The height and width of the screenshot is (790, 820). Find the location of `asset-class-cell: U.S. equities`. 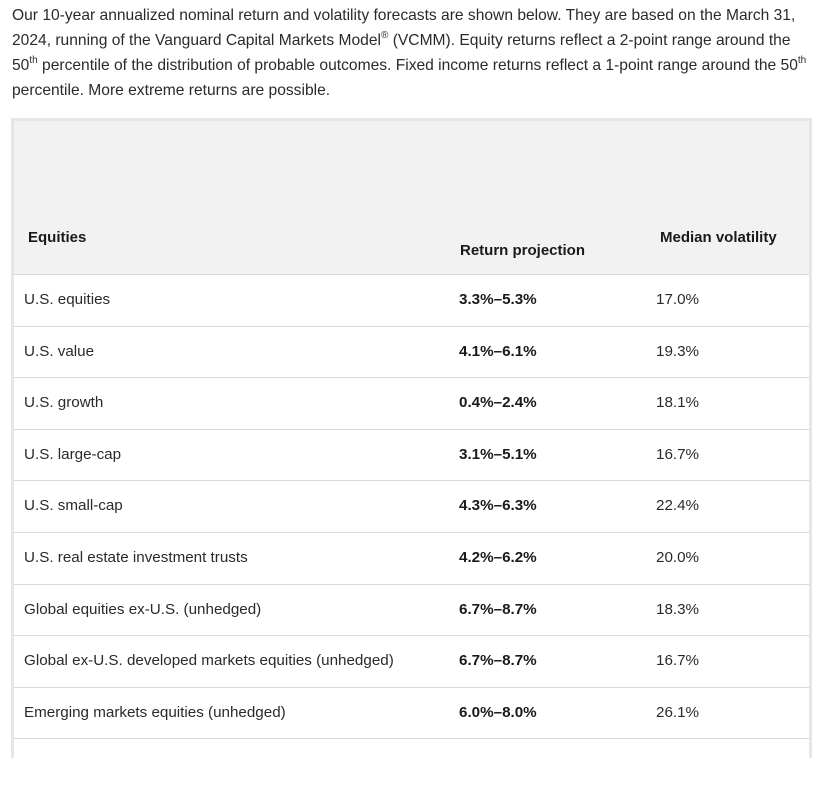

asset-class-cell: U.S. equities is located at coordinates (67, 299).